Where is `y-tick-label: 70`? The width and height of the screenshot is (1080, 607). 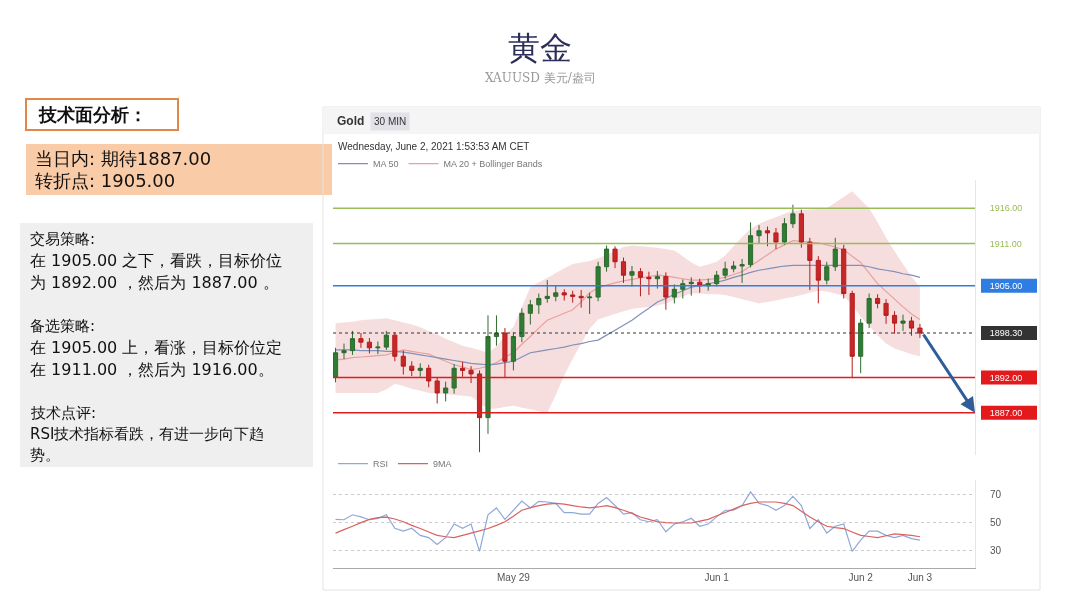
y-tick-label: 70 is located at coordinates (996, 494).